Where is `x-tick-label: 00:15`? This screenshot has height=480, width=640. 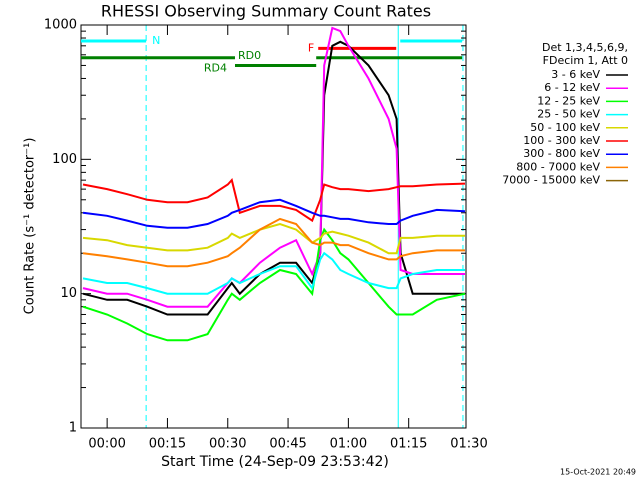 x-tick-label: 00:15 is located at coordinates (167, 444).